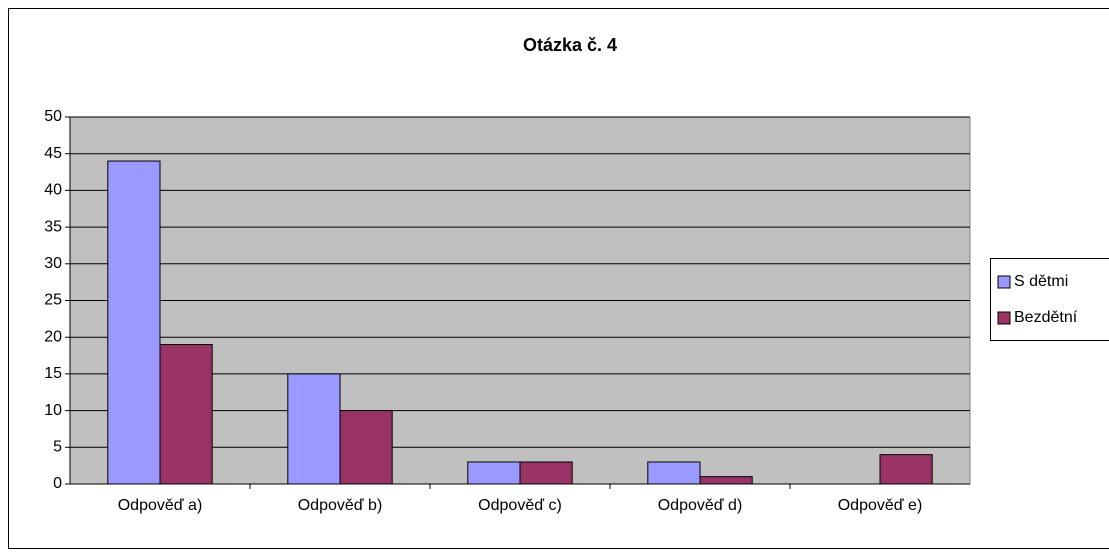 The width and height of the screenshot is (1109, 559). What do you see at coordinates (53, 410) in the screenshot?
I see `y-tick-label: 10` at bounding box center [53, 410].